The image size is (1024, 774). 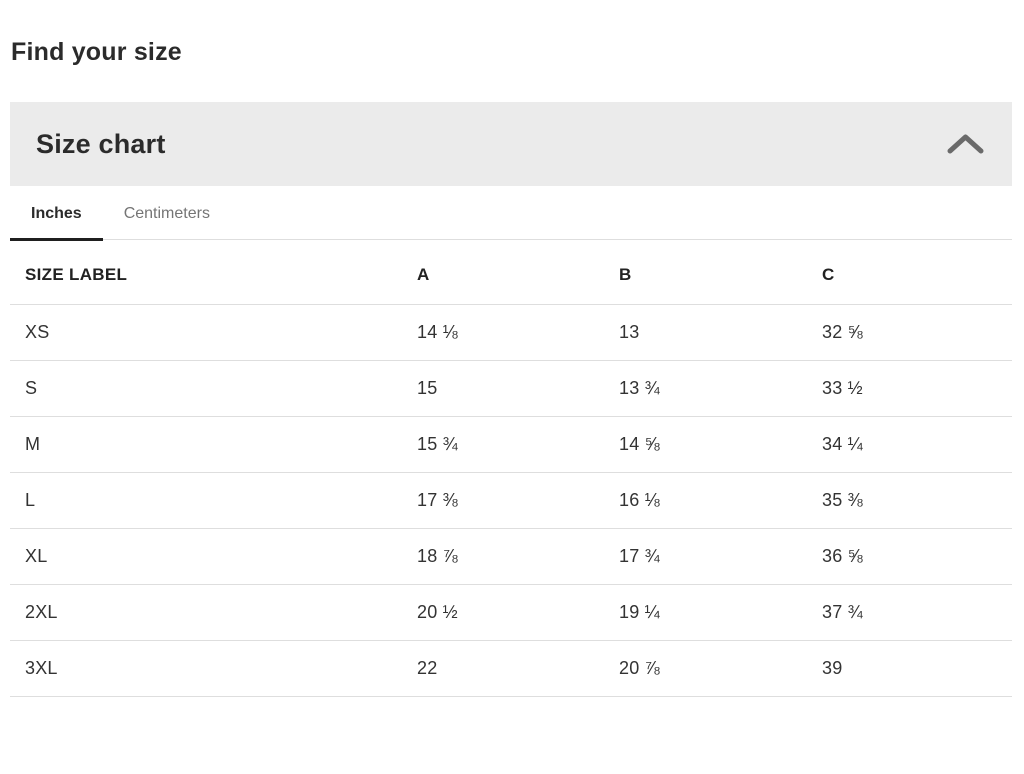 I want to click on measurement-cell: 13 ¾, so click(x=705, y=388).